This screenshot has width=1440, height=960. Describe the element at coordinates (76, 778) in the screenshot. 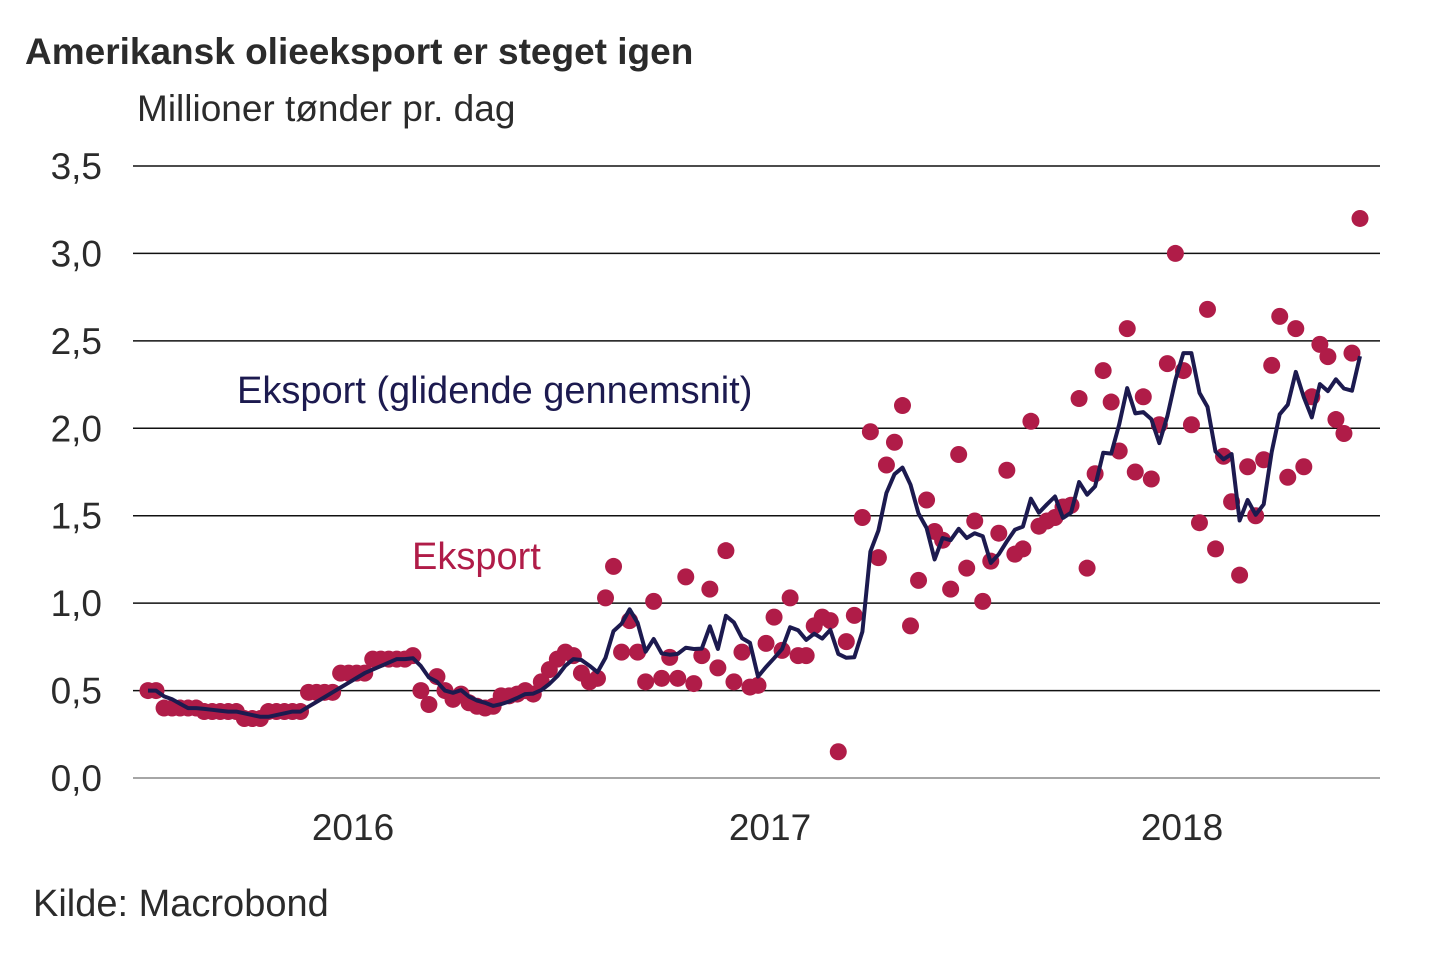

I see `y-tick-label: 0,0` at that location.